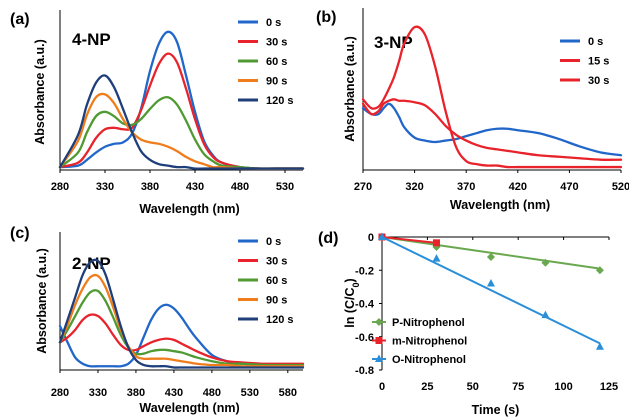 This screenshot has width=629, height=420. What do you see at coordinates (569, 187) in the screenshot?
I see `x-tick-label: 470` at bounding box center [569, 187].